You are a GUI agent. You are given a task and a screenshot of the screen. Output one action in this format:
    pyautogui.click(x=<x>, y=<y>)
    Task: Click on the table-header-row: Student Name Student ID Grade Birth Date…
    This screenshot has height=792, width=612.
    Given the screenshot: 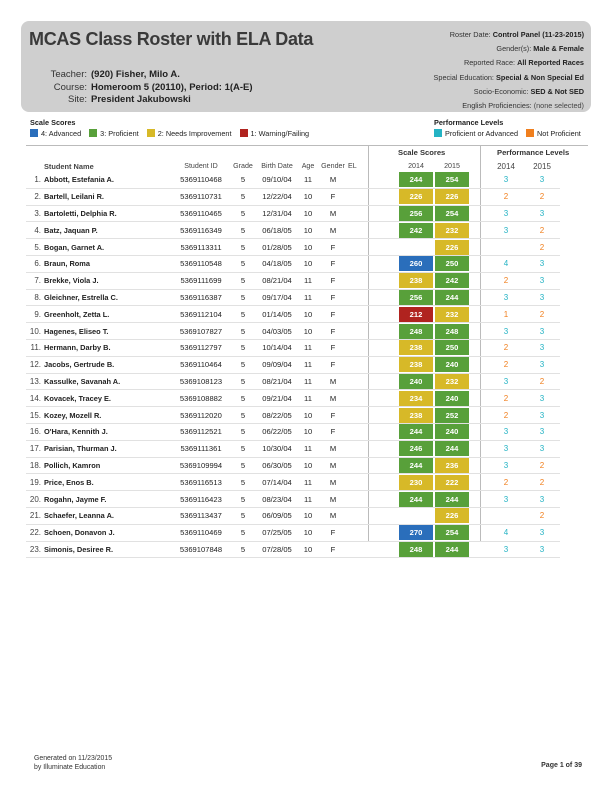 What is the action you would take?
    pyautogui.click(x=293, y=166)
    